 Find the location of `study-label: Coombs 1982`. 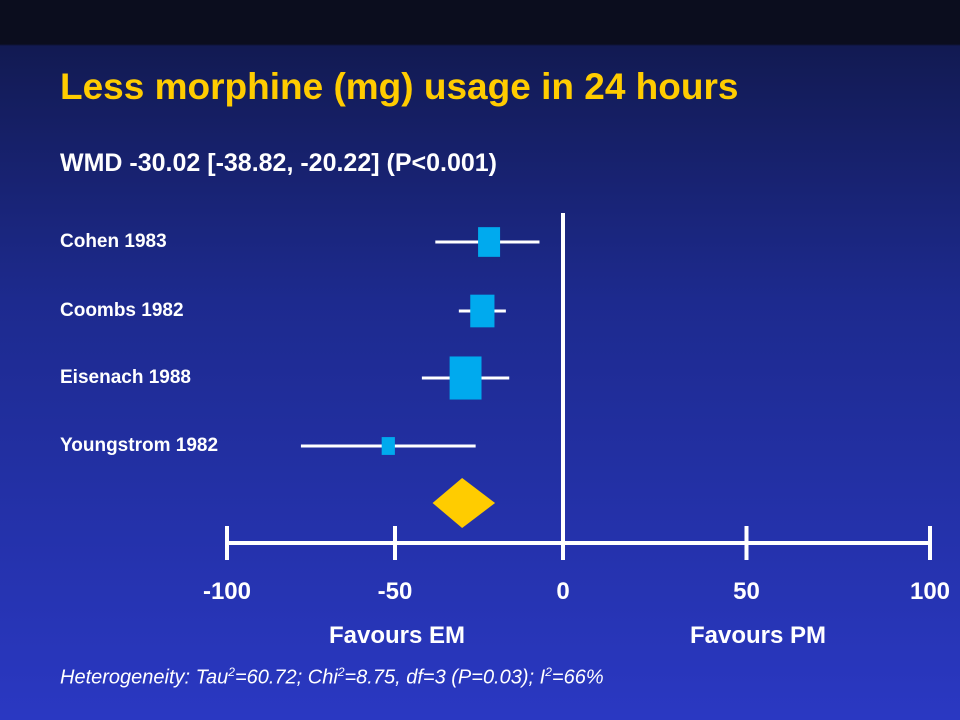

study-label: Coombs 1982 is located at coordinates (122, 310).